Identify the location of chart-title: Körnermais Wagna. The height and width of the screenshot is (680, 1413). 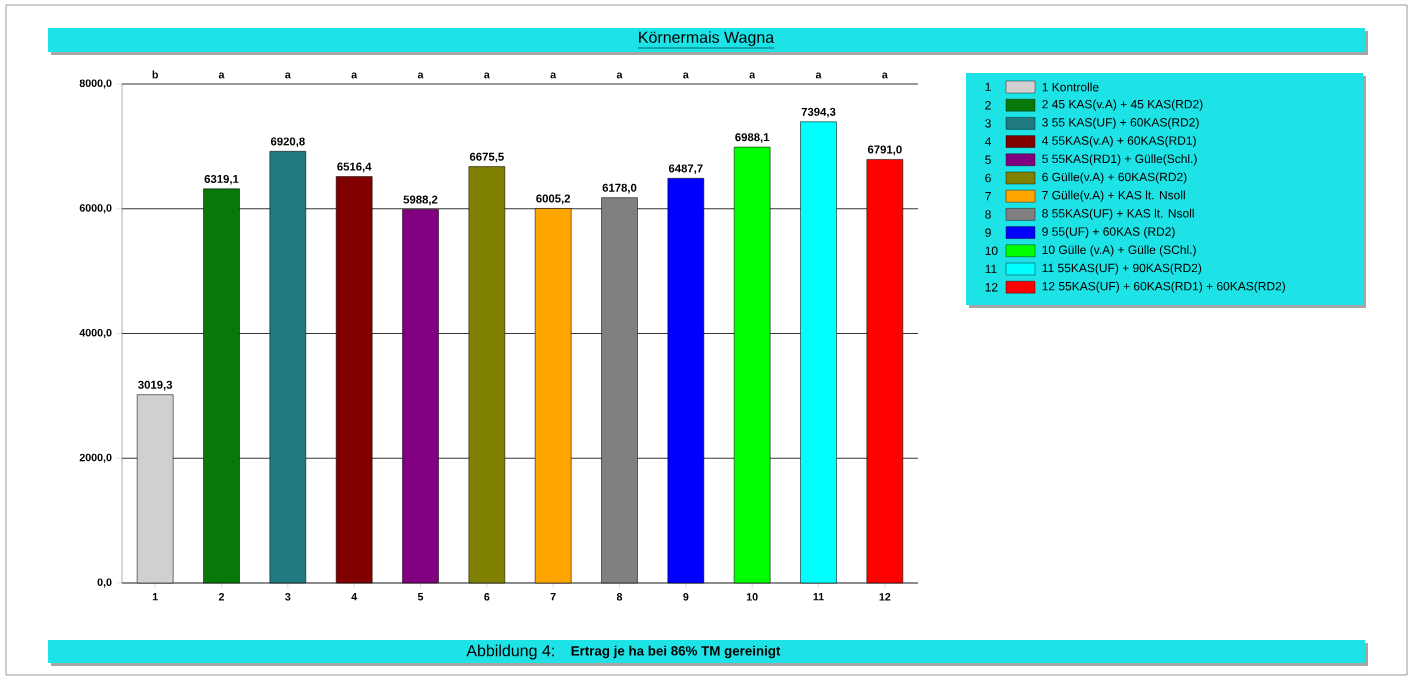
(707, 39).